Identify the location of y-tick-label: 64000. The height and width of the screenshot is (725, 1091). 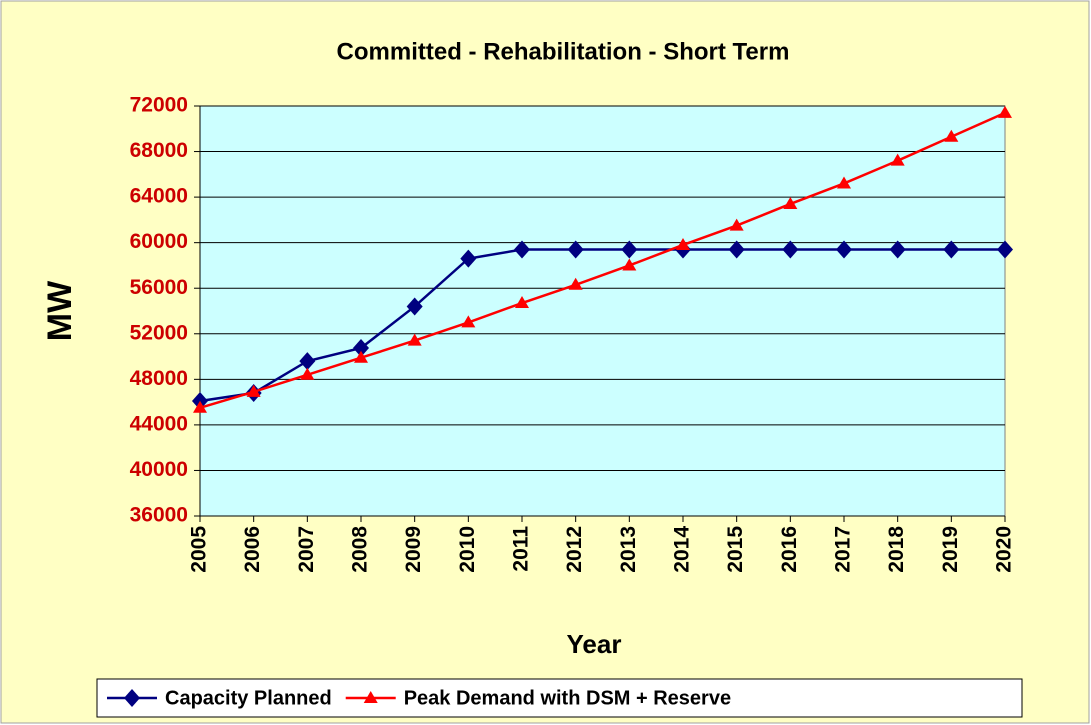
(159, 196).